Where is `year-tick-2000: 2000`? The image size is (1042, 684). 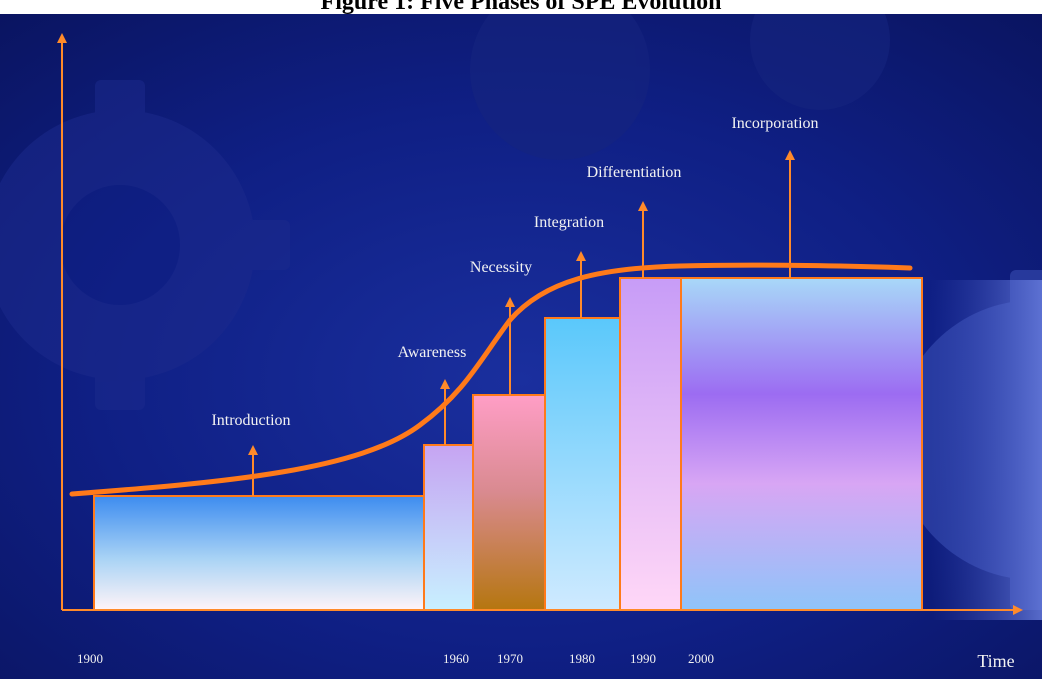
year-tick-2000: 2000 is located at coordinates (701, 658).